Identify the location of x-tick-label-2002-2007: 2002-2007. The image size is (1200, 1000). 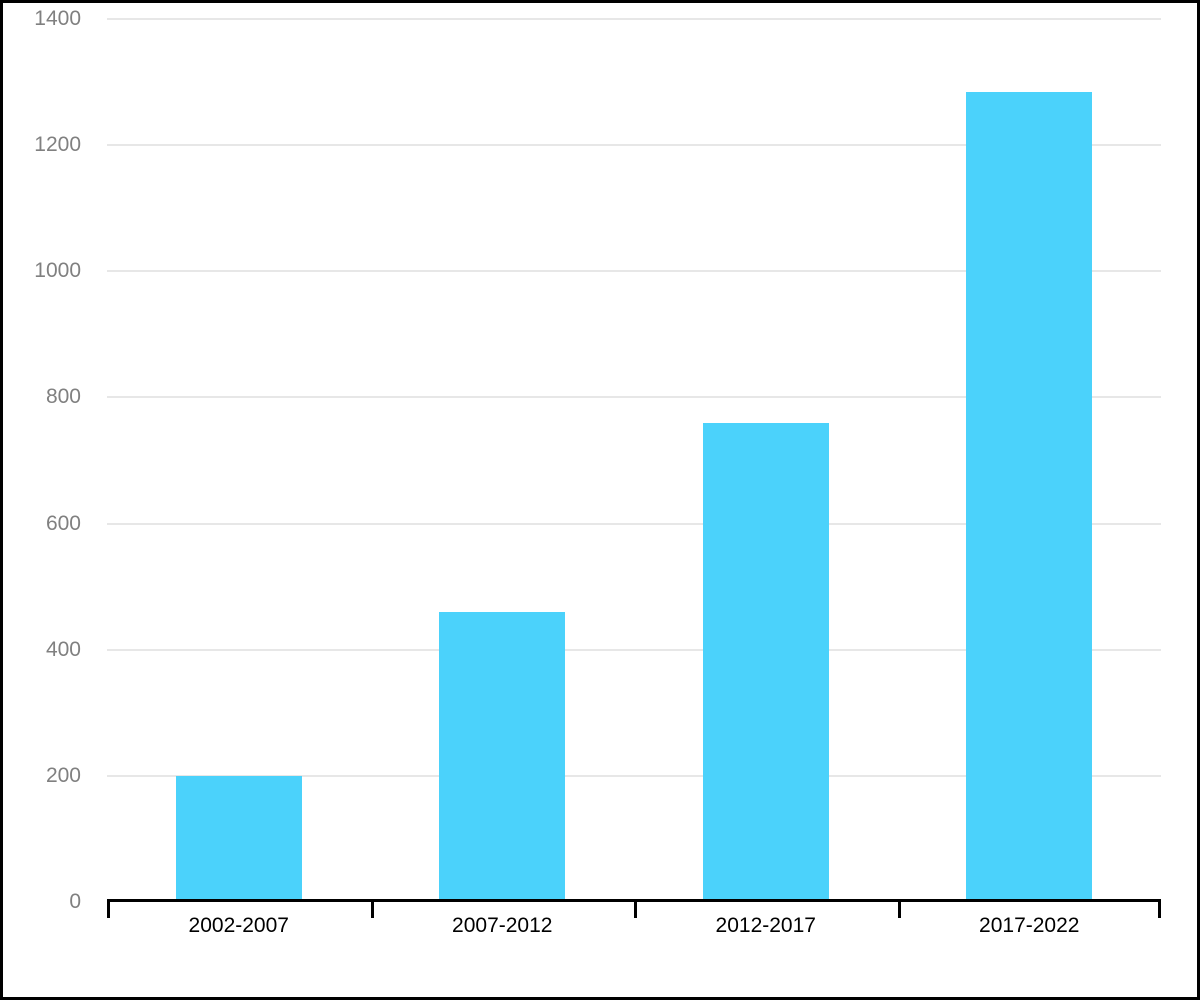
(238, 925).